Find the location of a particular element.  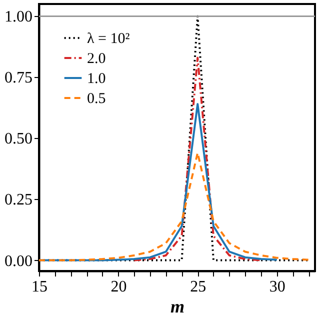

legend-label: 2.0 is located at coordinates (96, 59).